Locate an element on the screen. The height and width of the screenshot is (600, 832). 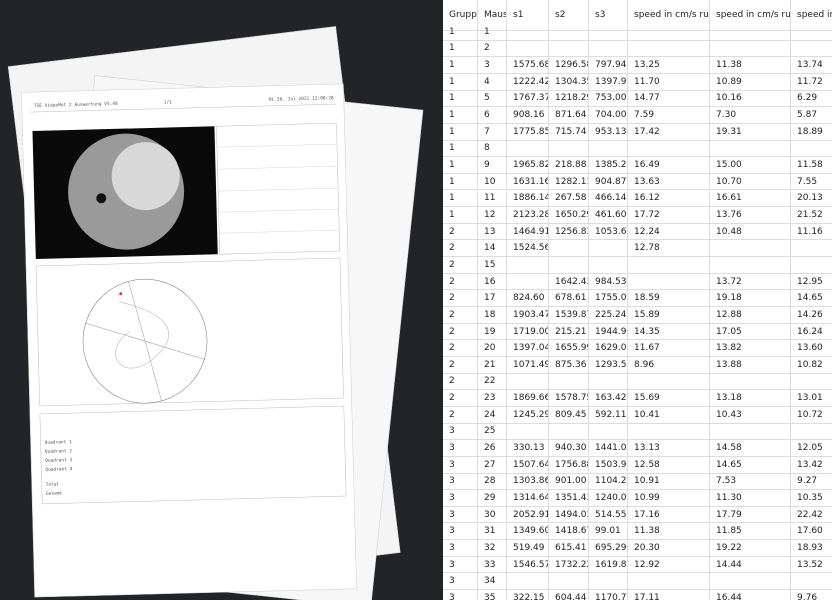
table-cell: 8 is located at coordinates (492, 149).